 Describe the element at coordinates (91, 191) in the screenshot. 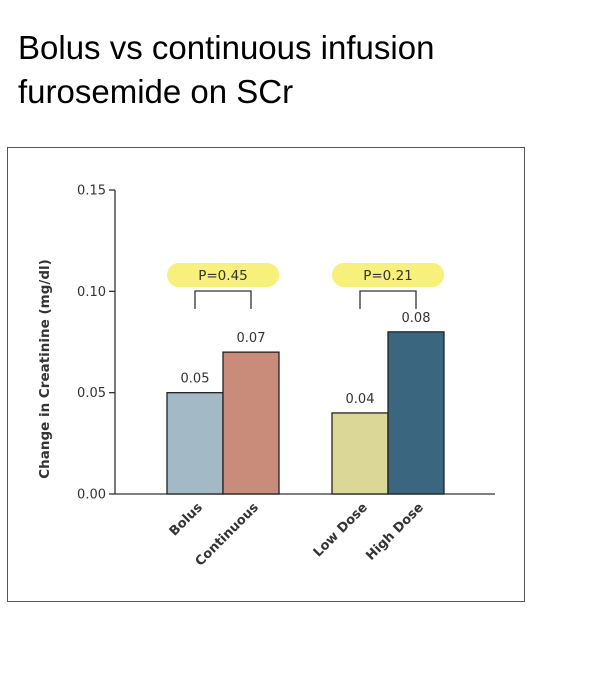

I see `y-tick-label: 0.15` at that location.